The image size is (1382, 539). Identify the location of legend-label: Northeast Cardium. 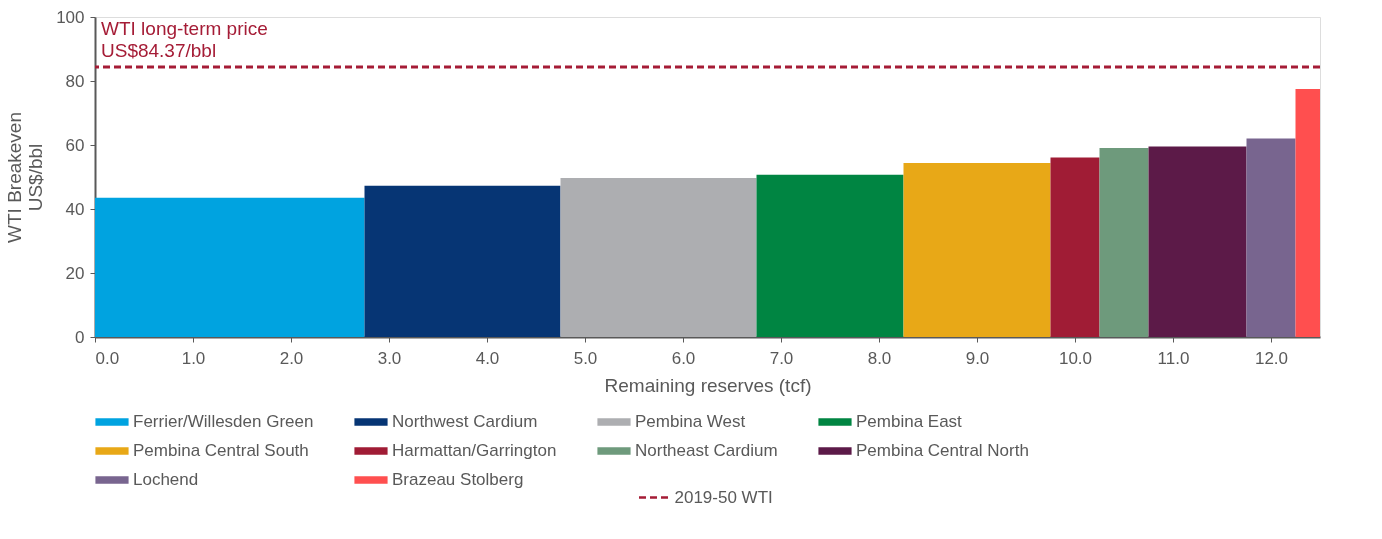
(706, 450).